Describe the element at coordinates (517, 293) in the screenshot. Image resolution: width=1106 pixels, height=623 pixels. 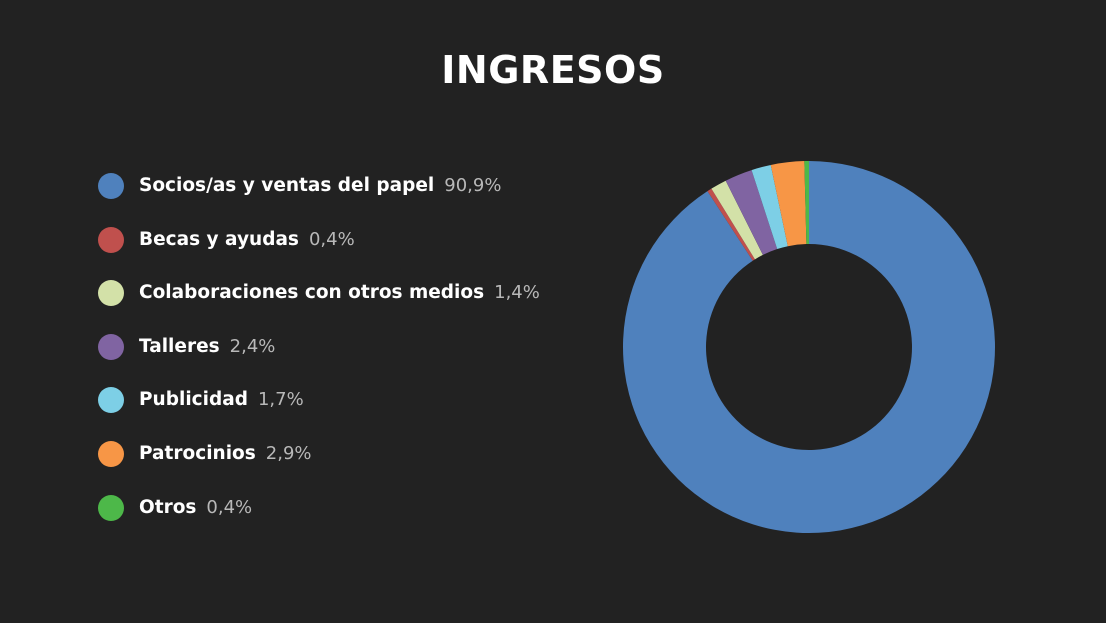
I see `legend-value: 1,4%` at that location.